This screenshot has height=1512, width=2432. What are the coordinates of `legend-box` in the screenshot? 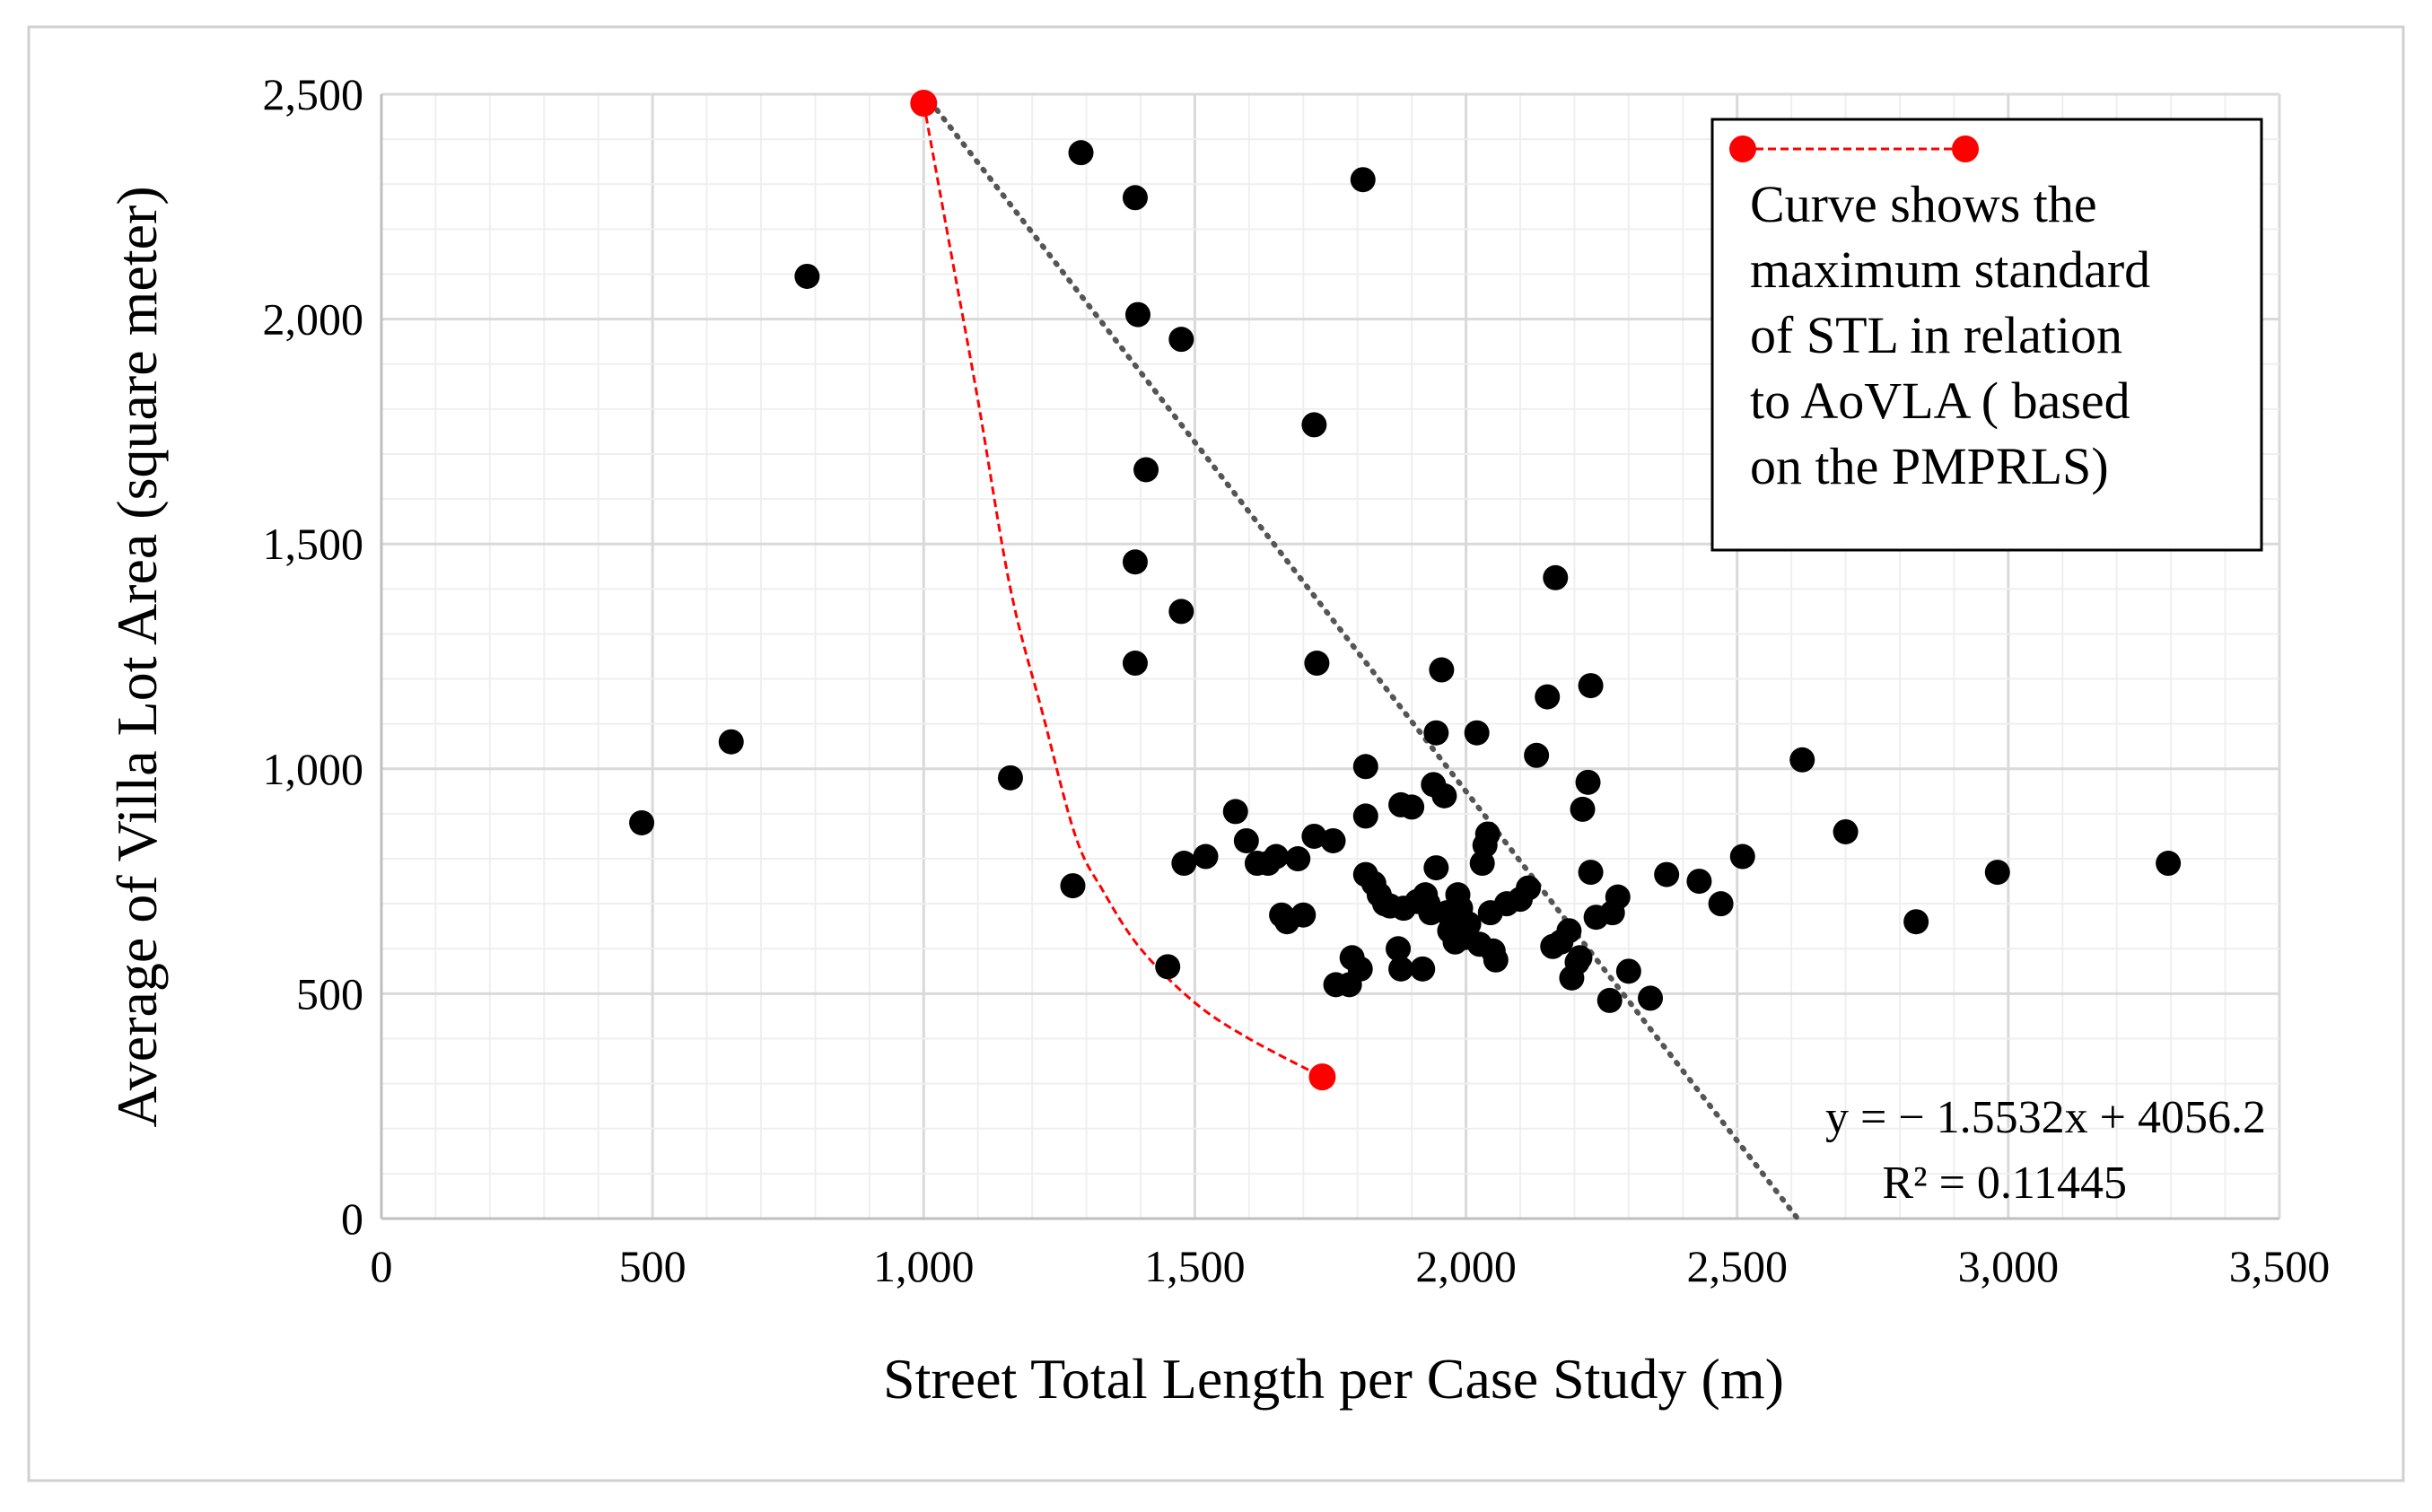 It's located at (1986, 335).